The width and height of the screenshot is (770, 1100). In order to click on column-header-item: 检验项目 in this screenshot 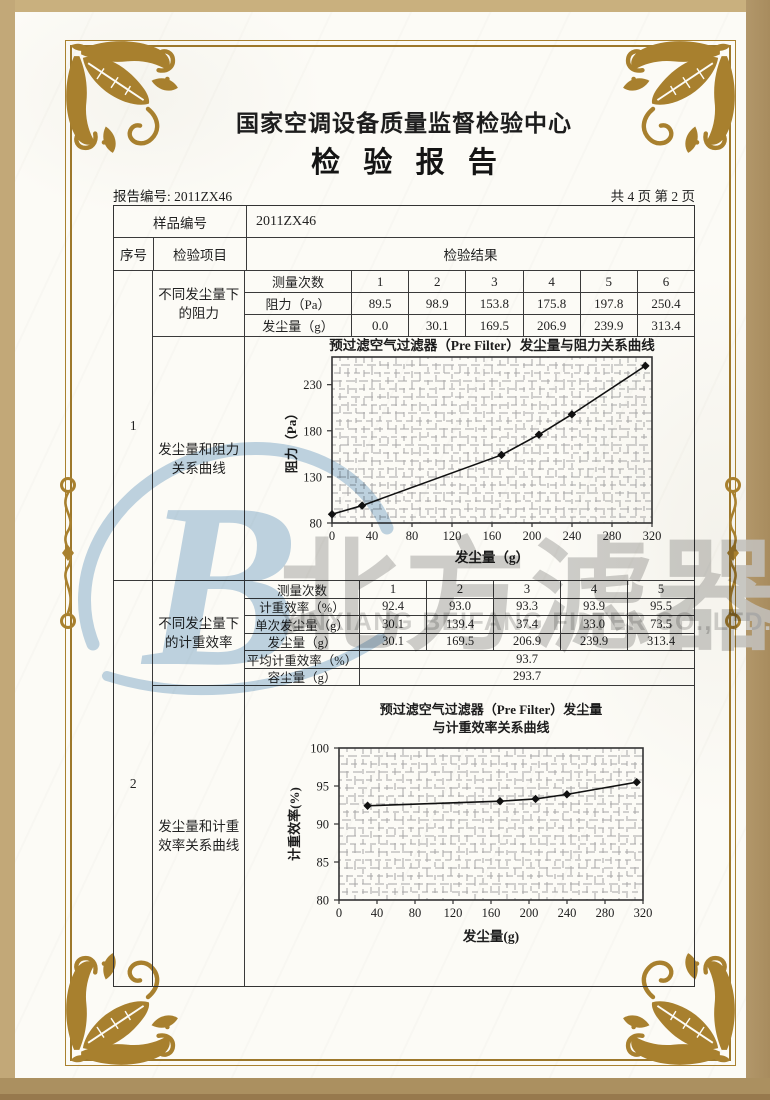, I will do `click(200, 254)`.